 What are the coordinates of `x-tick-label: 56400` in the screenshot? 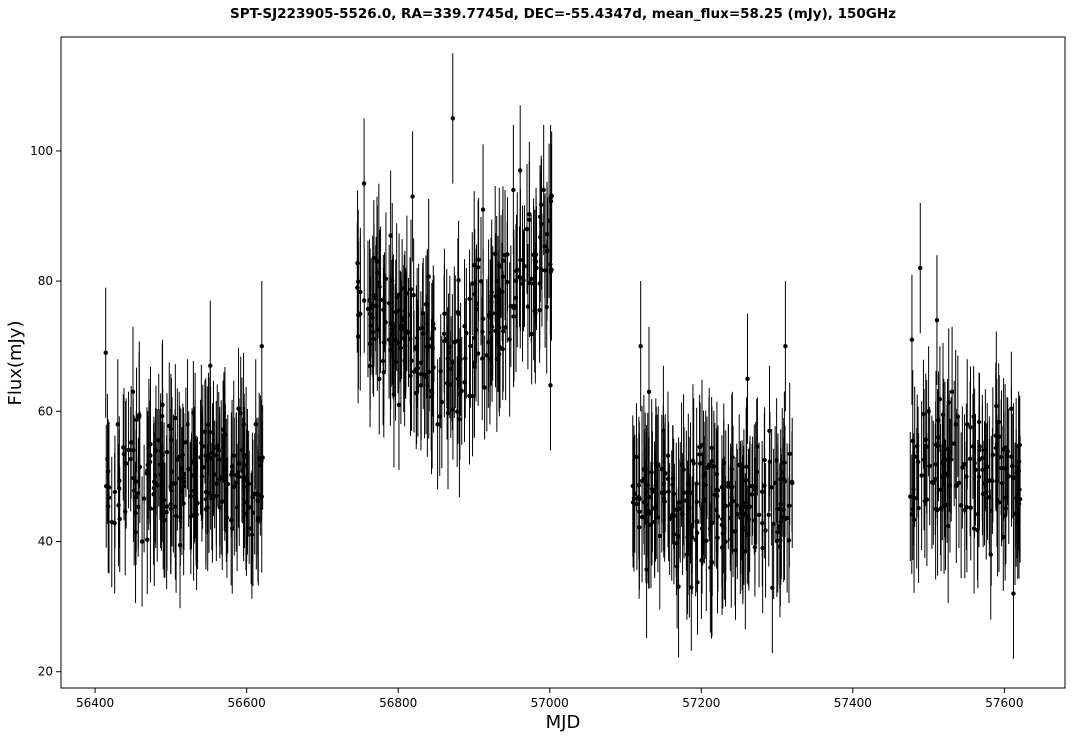 It's located at (95, 703).